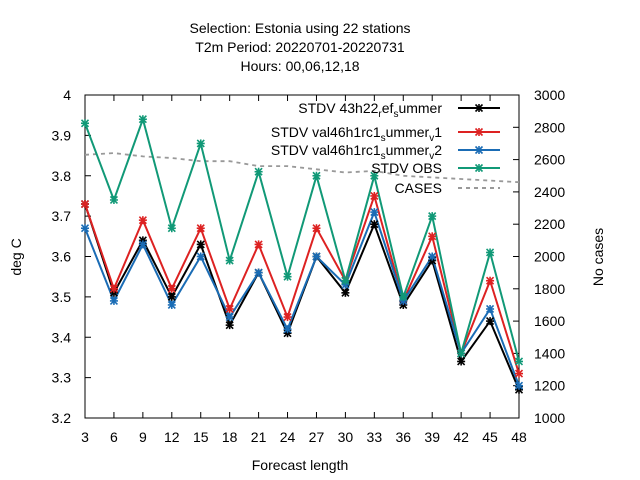 Image resolution: width=640 pixels, height=480 pixels. I want to click on x-tick-label: 3, so click(85, 437).